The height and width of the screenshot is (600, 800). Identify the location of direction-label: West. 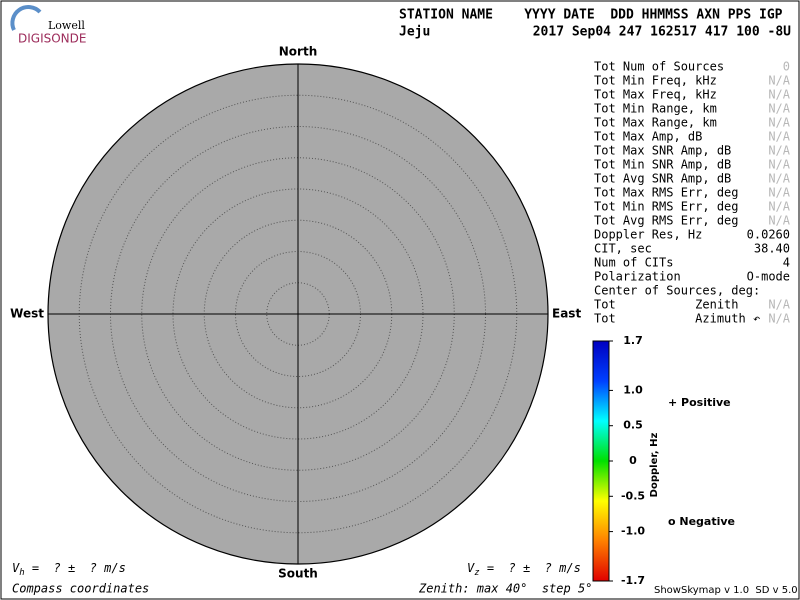
(27, 314).